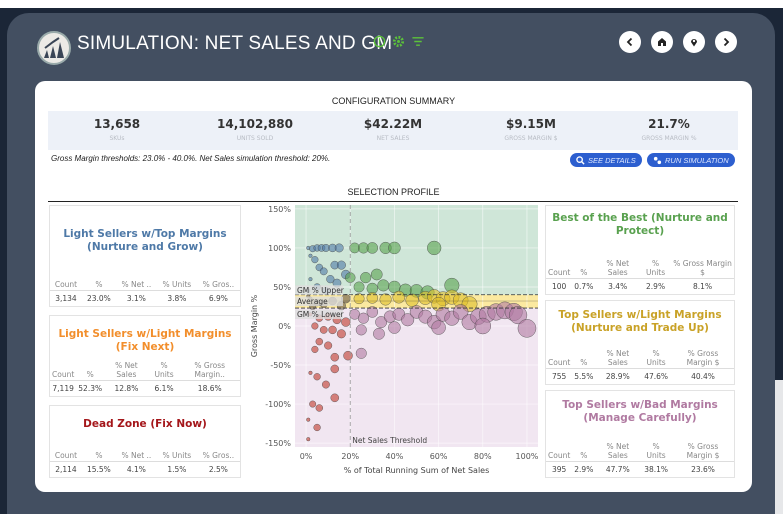 Image resolution: width=783 pixels, height=514 pixels. What do you see at coordinates (617, 469) in the screenshot?
I see `table-cell: 47.7%` at bounding box center [617, 469].